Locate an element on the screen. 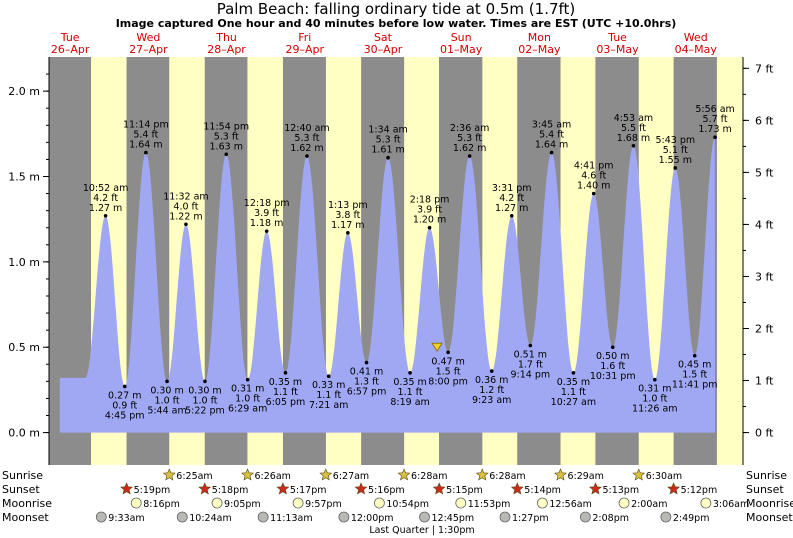 The image size is (793, 538). moonset-time: 12:45pm is located at coordinates (453, 518).